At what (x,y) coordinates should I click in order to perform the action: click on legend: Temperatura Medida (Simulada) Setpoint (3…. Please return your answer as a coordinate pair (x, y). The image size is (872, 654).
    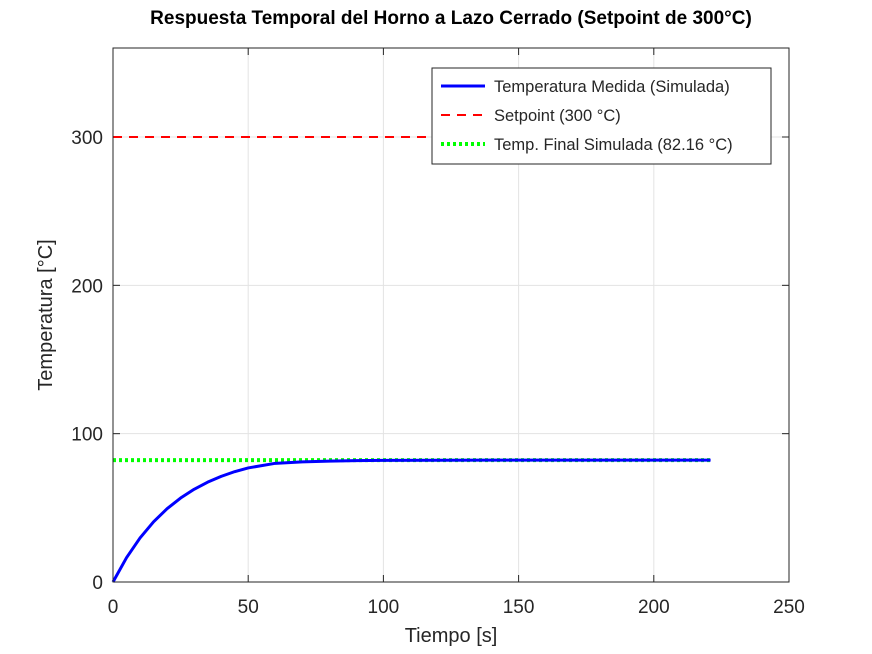
    Looking at the image, I should click on (601, 116).